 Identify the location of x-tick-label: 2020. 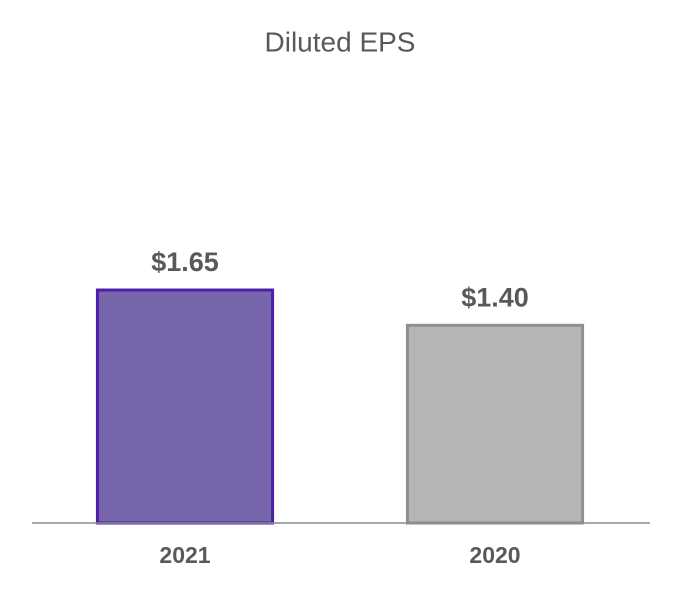
(494, 555).